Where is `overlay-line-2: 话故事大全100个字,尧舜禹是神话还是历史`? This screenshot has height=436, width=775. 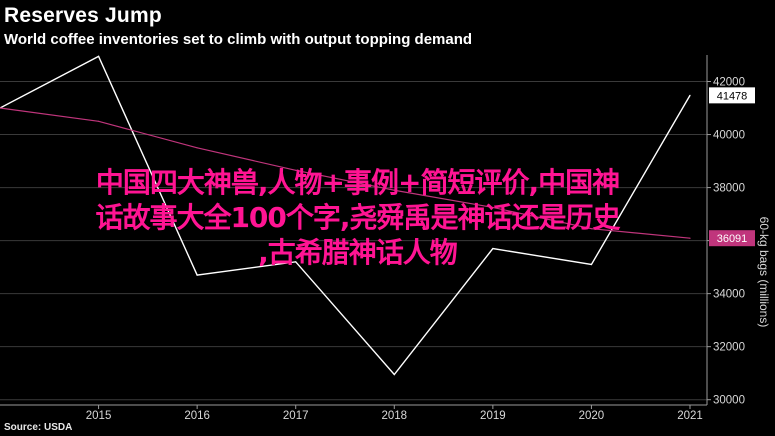 overlay-line-2: 话故事大全100个字,尧舜禹是神话还是历史 is located at coordinates (357, 217).